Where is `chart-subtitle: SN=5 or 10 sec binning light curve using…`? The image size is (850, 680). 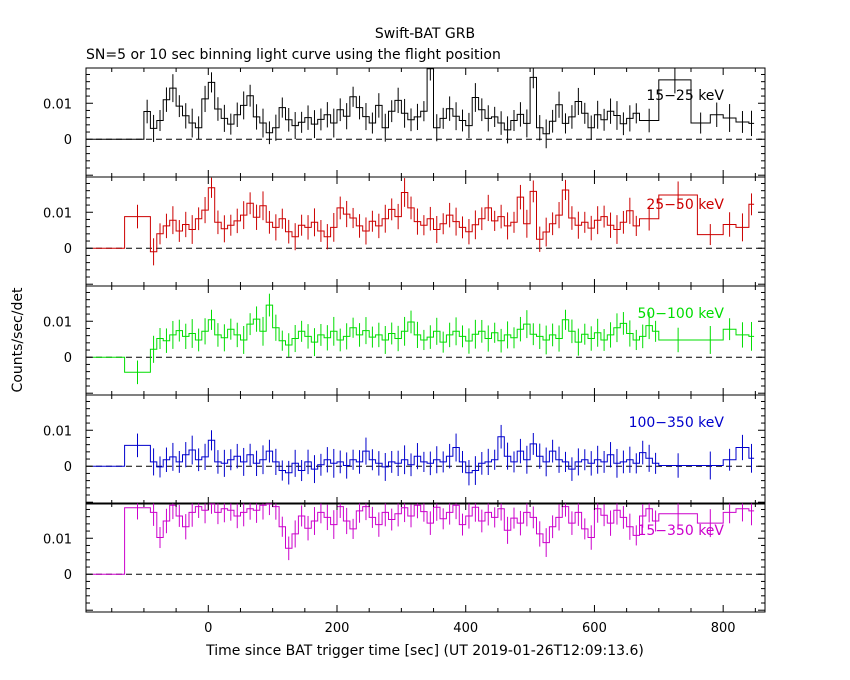 chart-subtitle: SN=5 or 10 sec binning light curve using… is located at coordinates (293, 55).